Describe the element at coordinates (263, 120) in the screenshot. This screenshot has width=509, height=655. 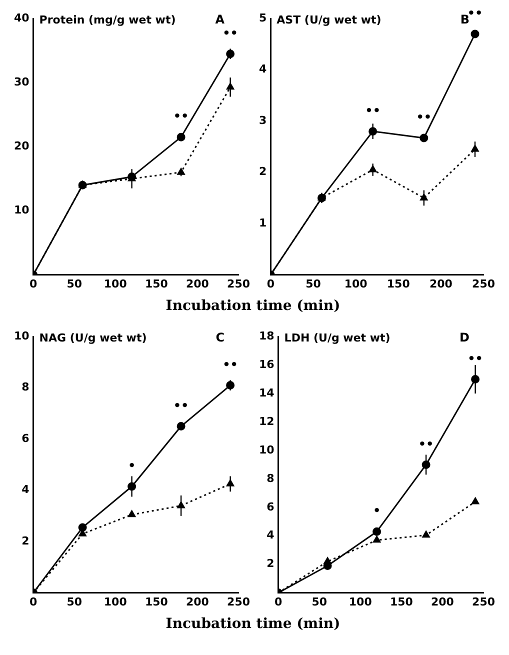
I see `y-tick-label: 3` at that location.